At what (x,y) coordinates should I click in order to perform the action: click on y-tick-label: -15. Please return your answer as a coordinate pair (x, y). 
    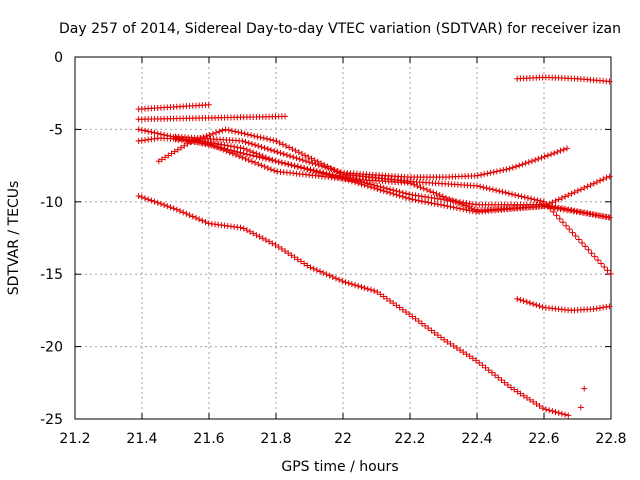
    Looking at the image, I should click on (51, 275).